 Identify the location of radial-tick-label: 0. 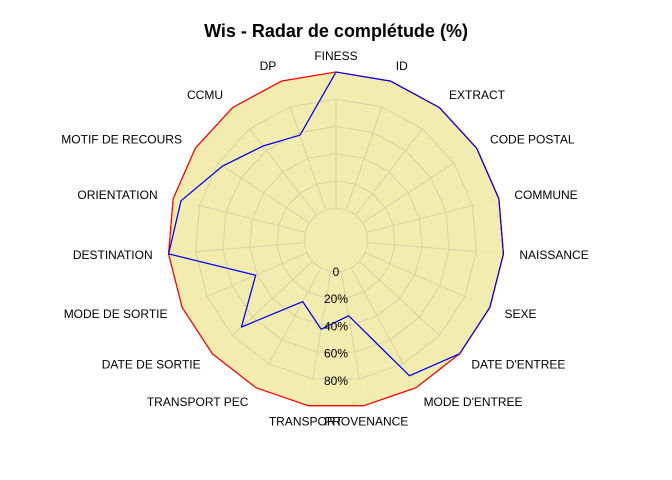
(336, 272).